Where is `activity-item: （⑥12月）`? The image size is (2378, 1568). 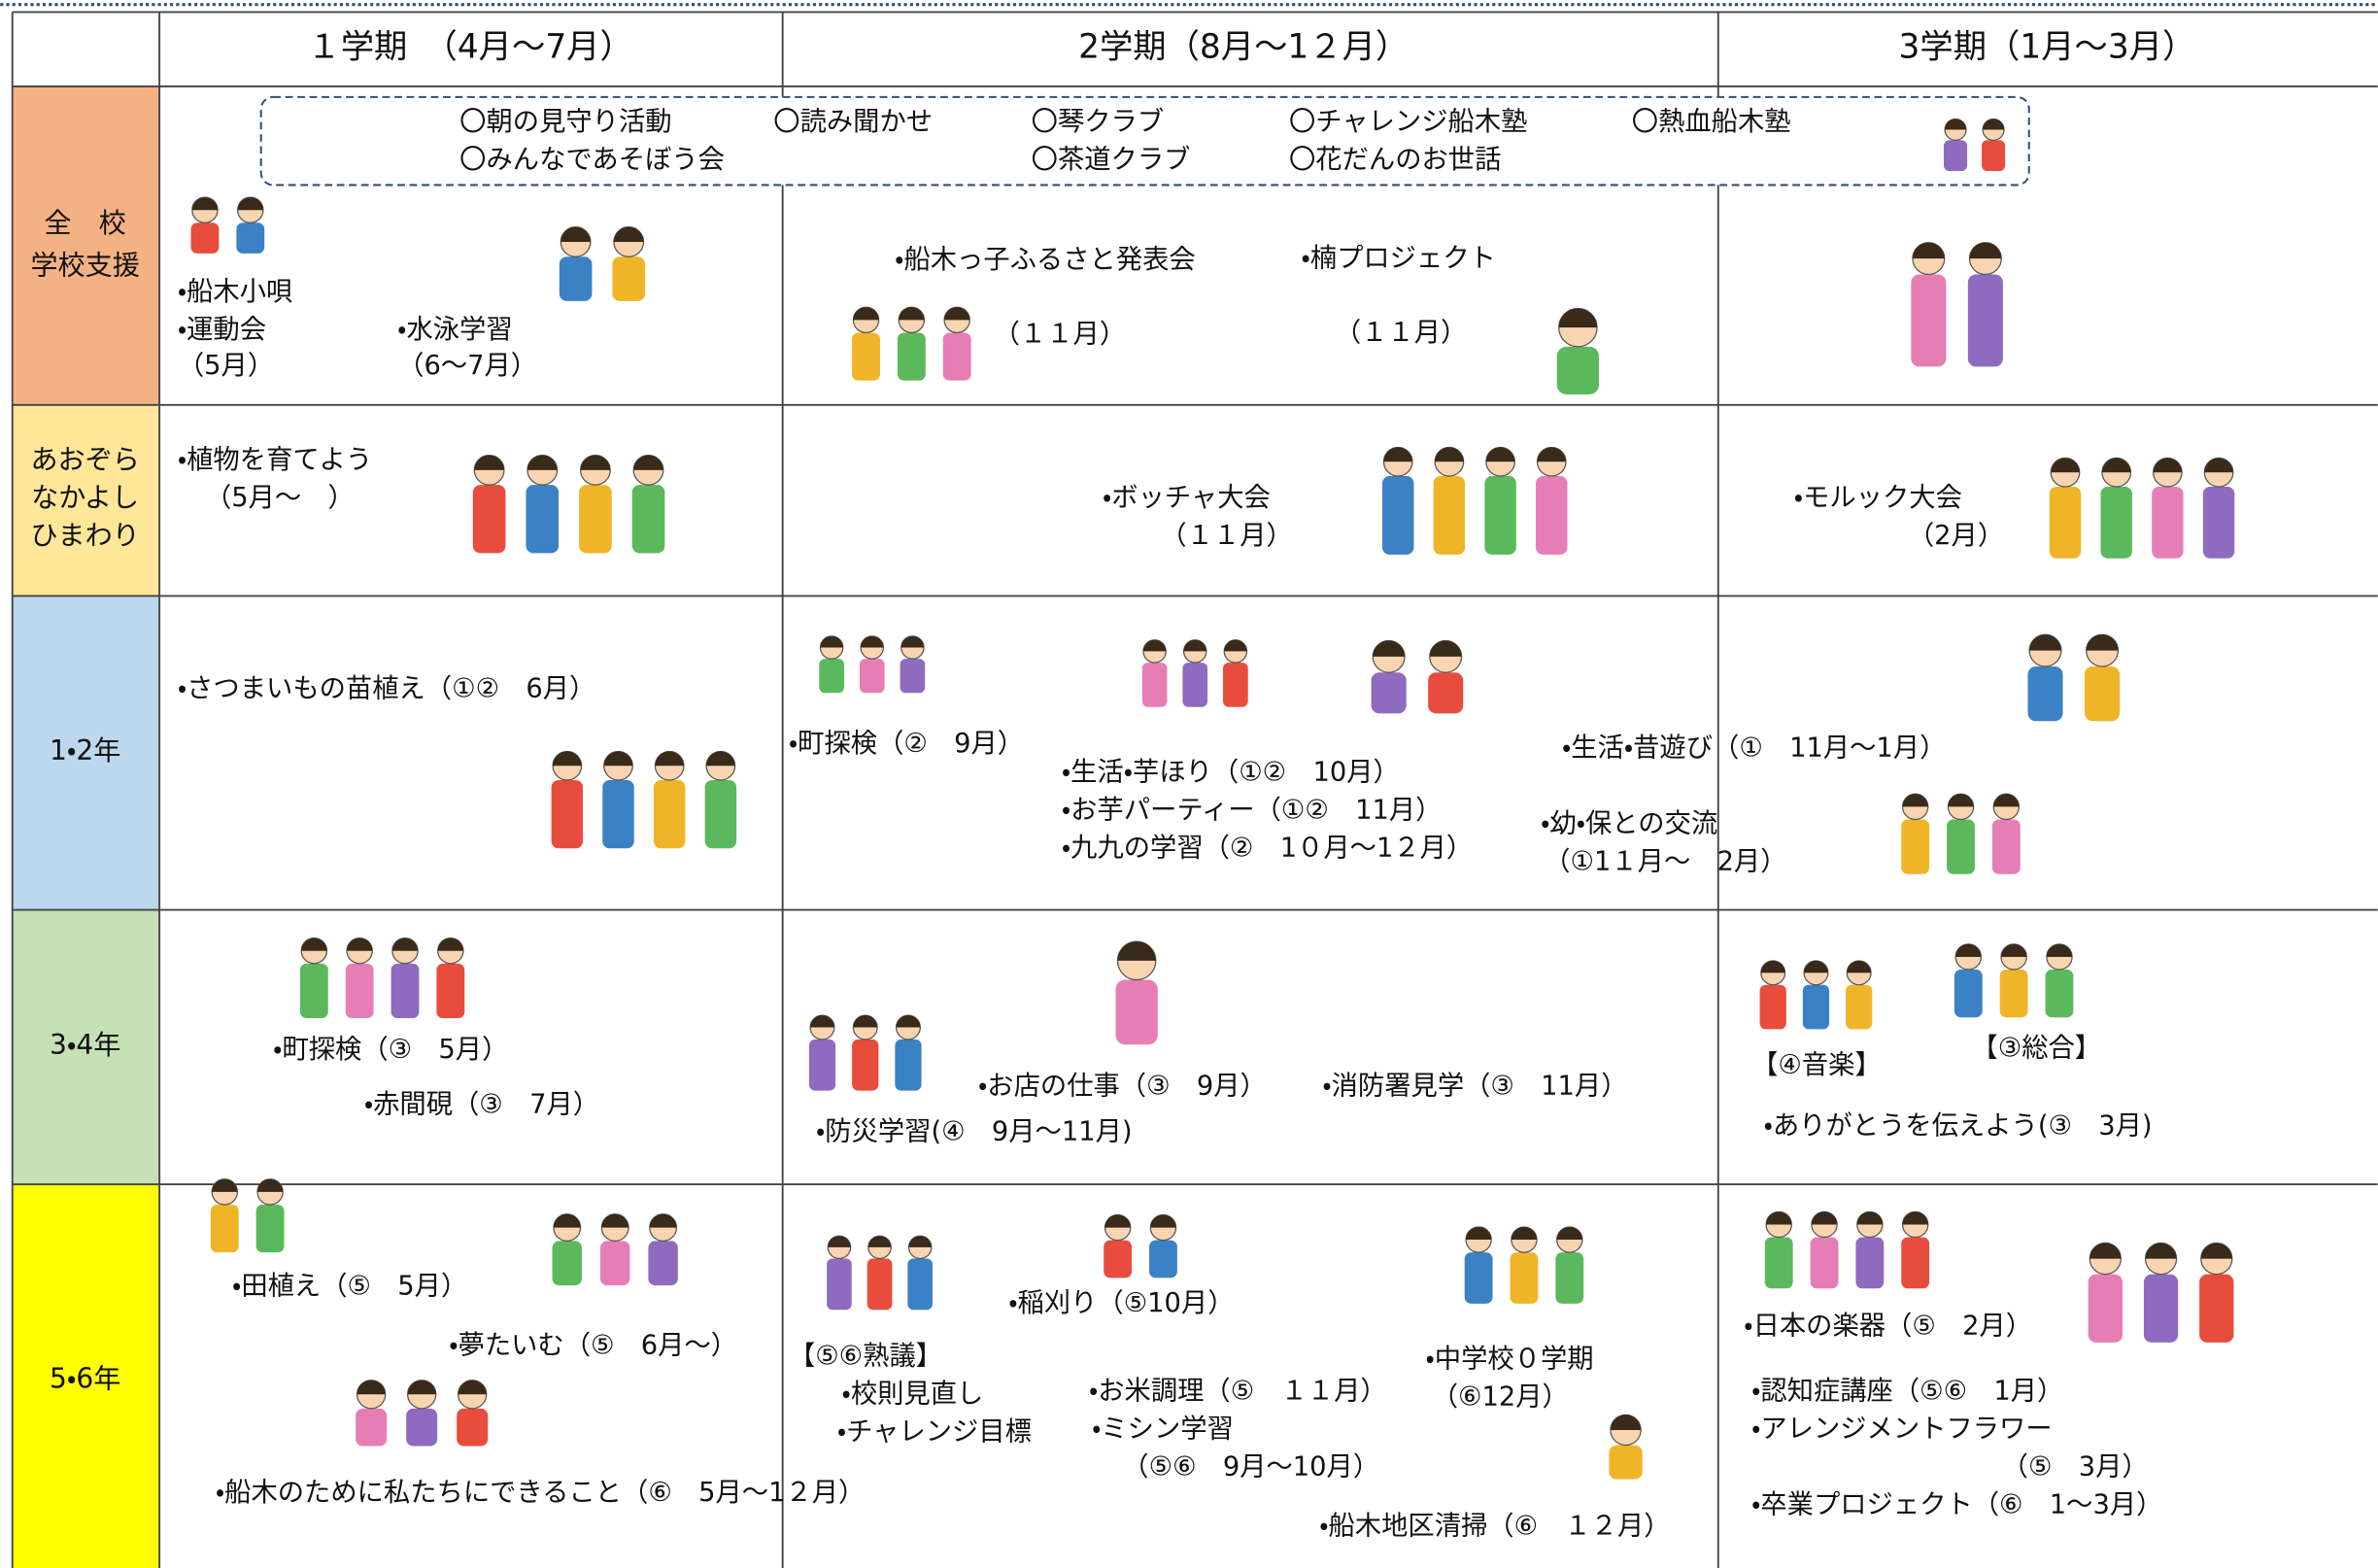 activity-item: （⑥12月） is located at coordinates (1500, 1397).